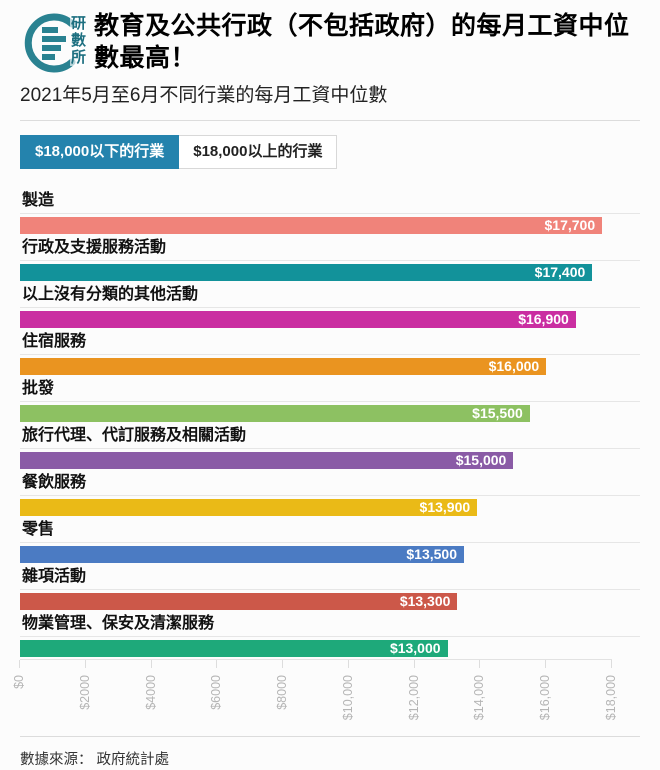 The width and height of the screenshot is (660, 770). Describe the element at coordinates (362, 42) in the screenshot. I see `page-title: 教育及公共行政（不包括政府）的每月工資中位數最高！` at that location.